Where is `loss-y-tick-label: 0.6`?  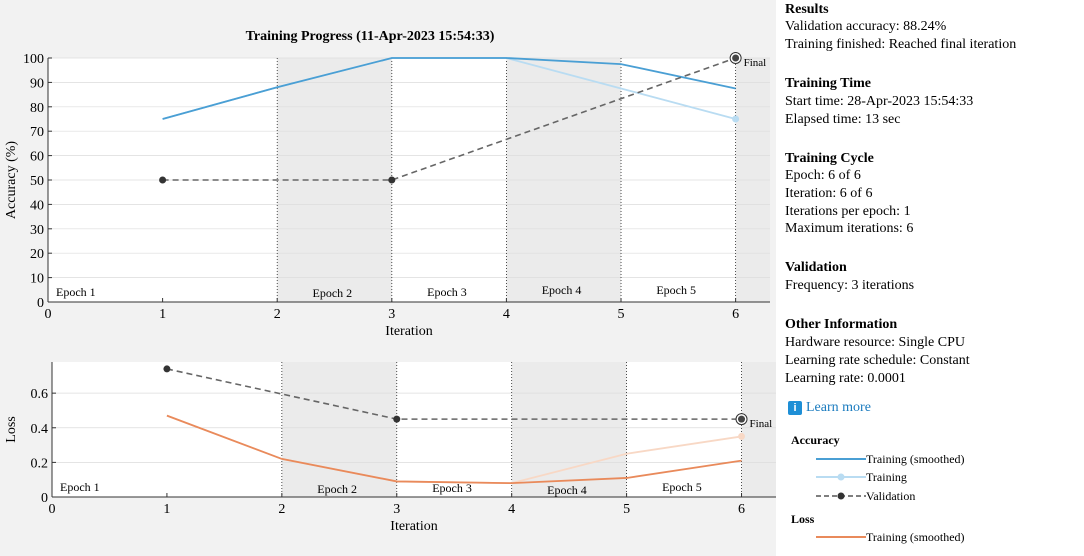 loss-y-tick-label: 0.6 is located at coordinates (40, 394).